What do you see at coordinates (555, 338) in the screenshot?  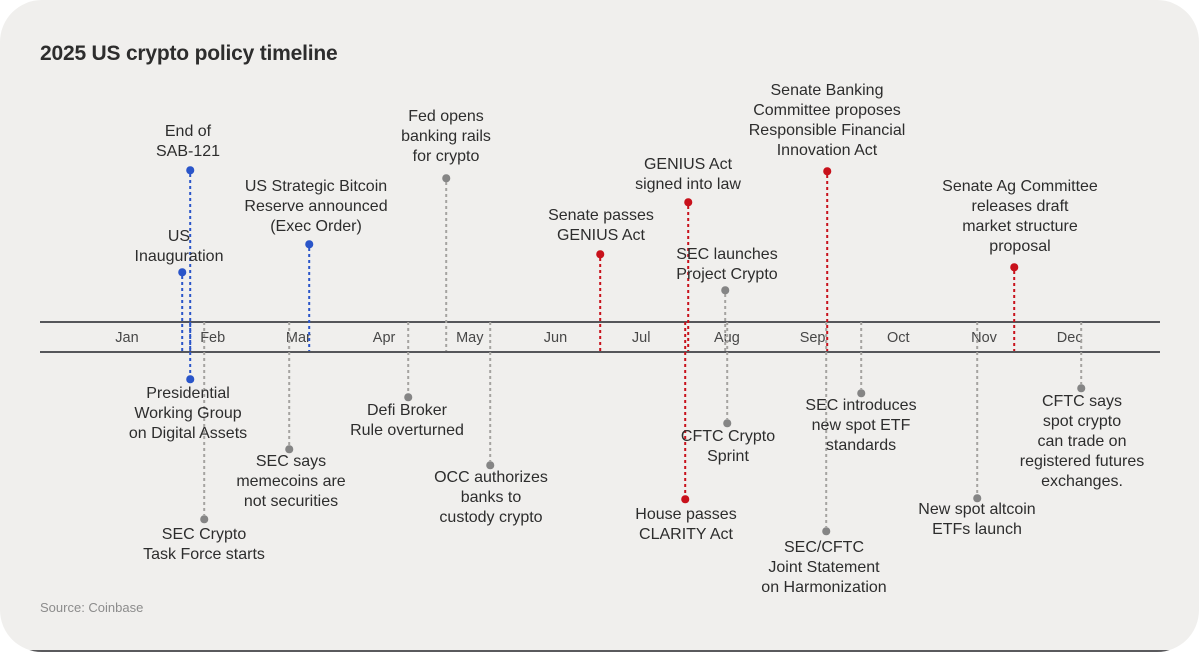 I see `month-label: Jun` at bounding box center [555, 338].